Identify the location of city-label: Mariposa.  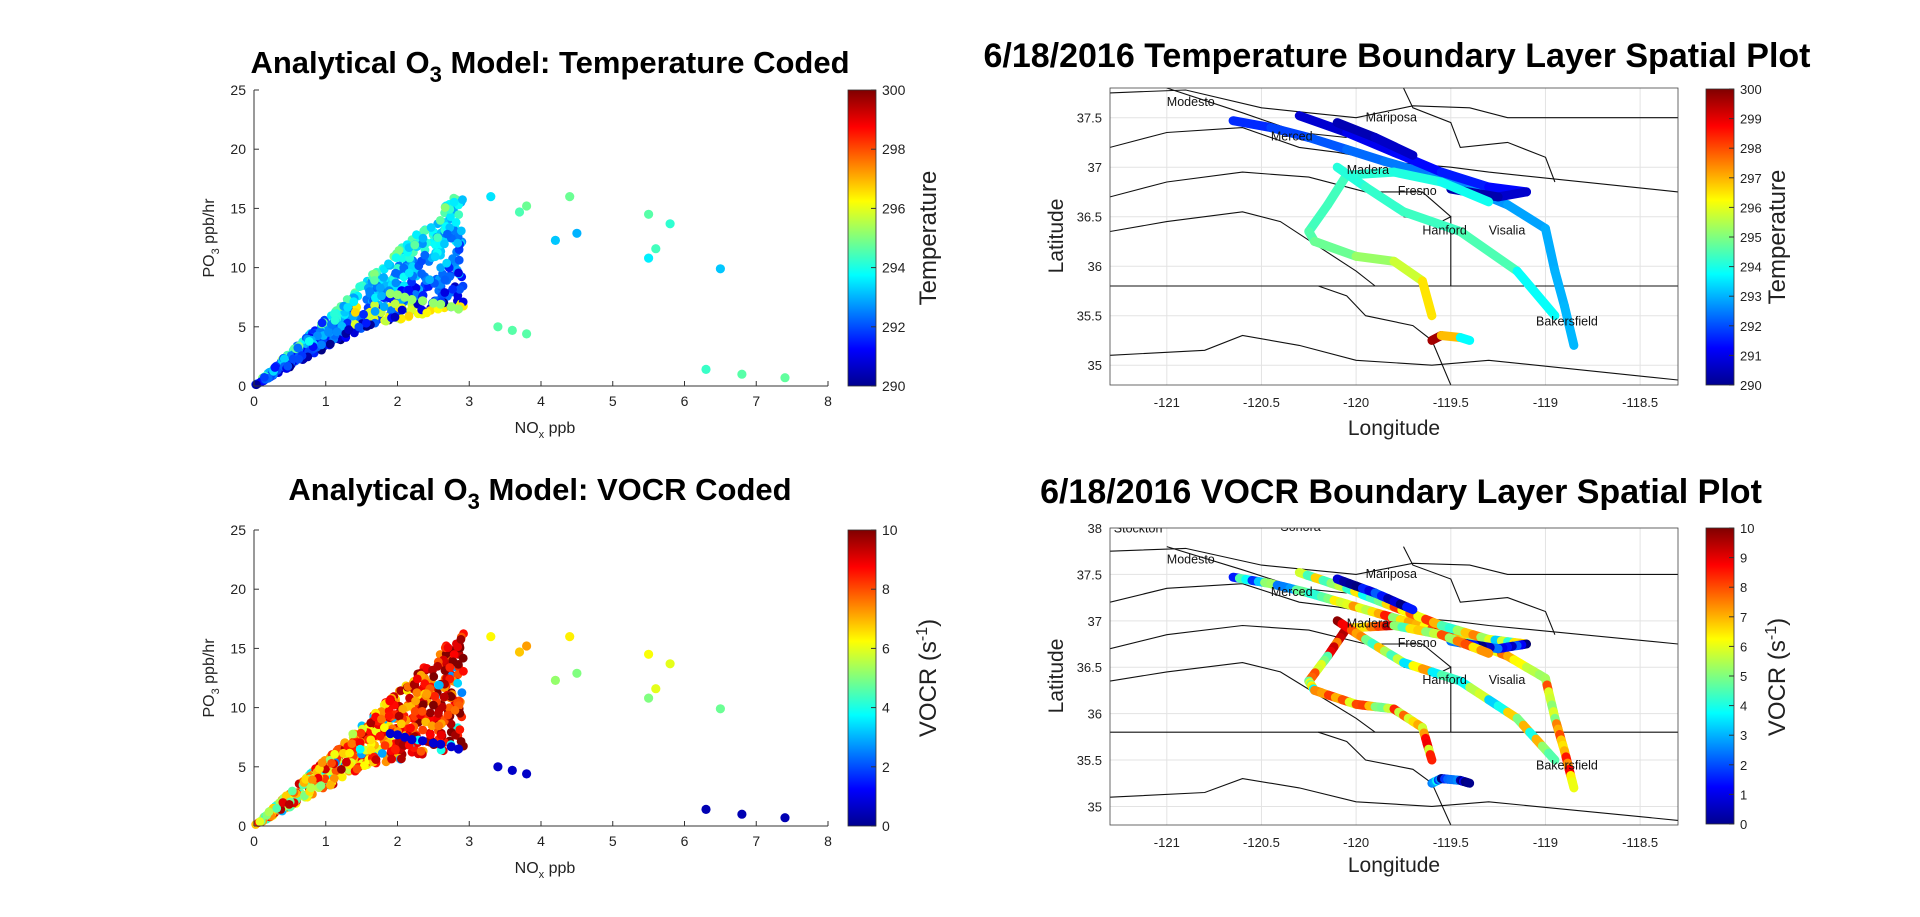
(1391, 574).